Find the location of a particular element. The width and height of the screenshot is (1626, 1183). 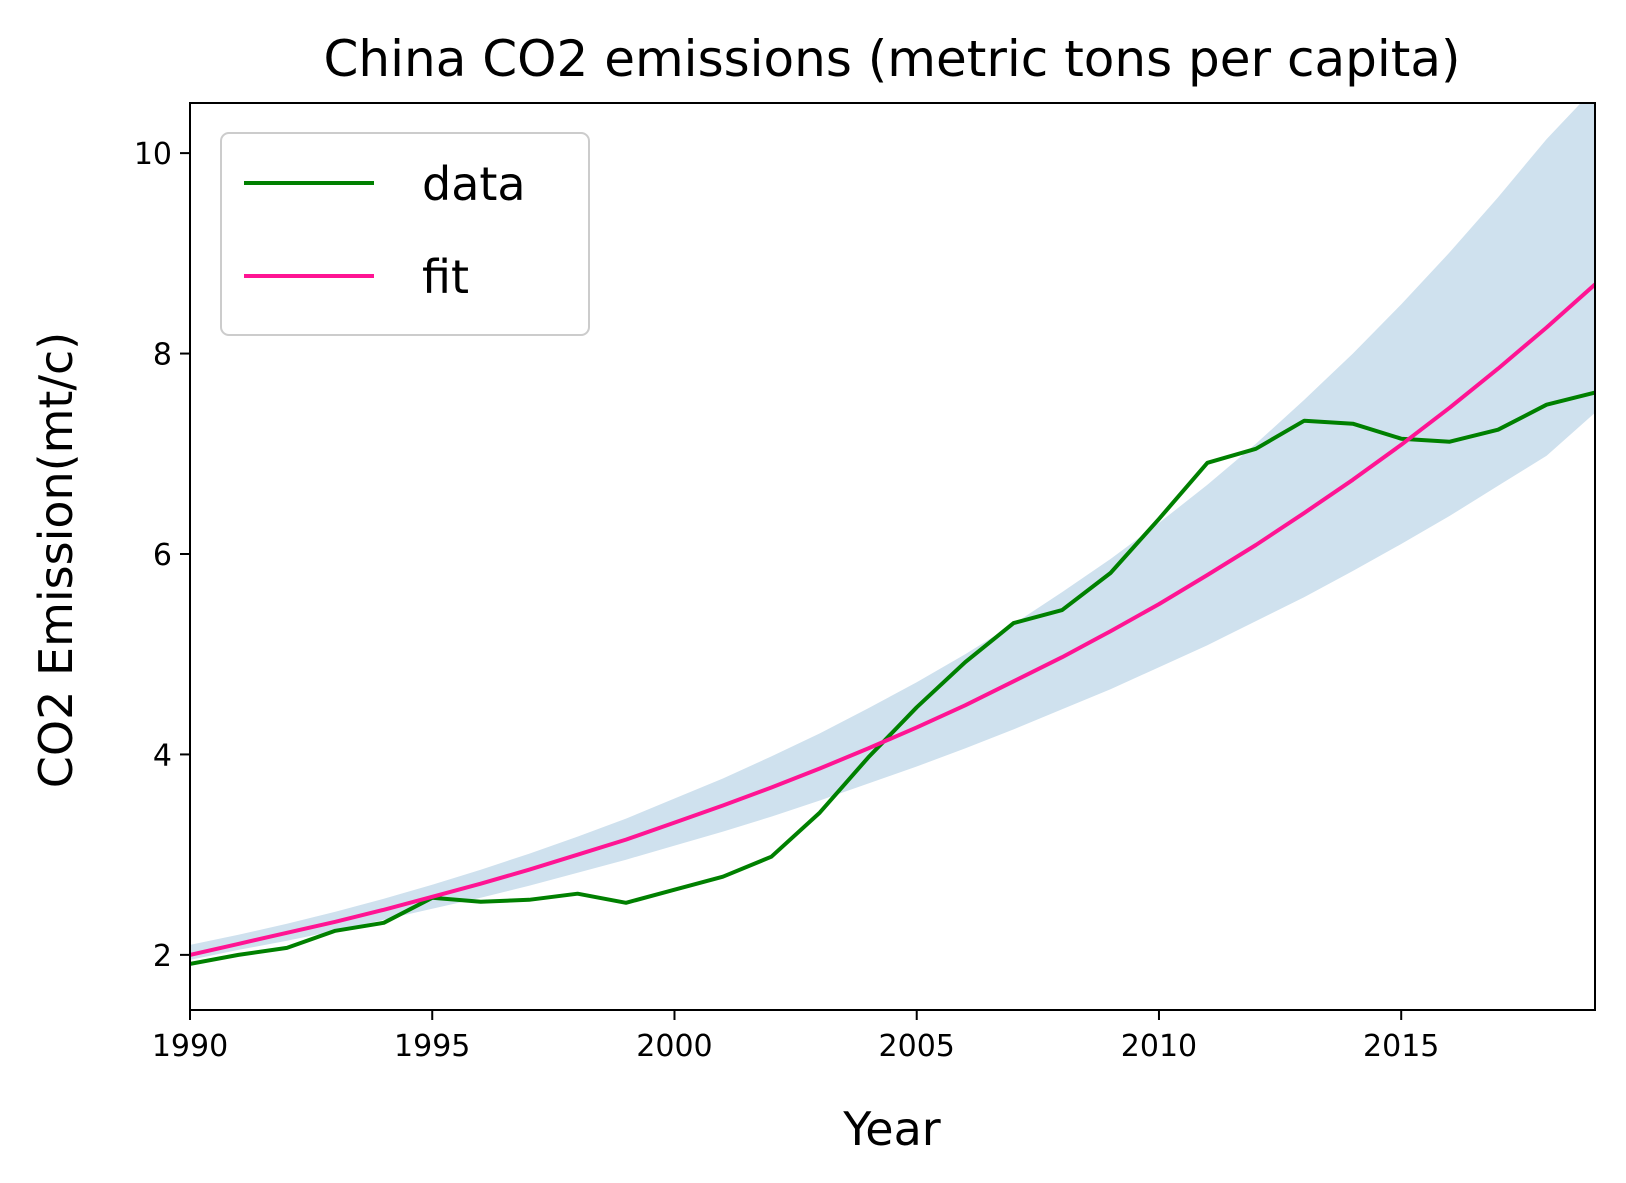

y-axis-ticks: 2 4 6 8 10 is located at coordinates (162, 555).